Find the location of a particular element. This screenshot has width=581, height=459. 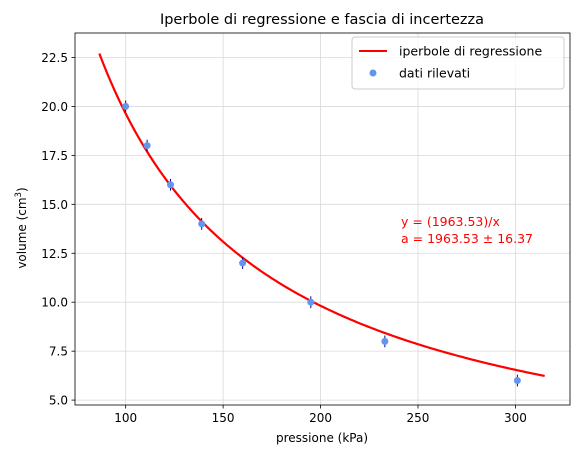

x-tick-label: 150 is located at coordinates (223, 418).